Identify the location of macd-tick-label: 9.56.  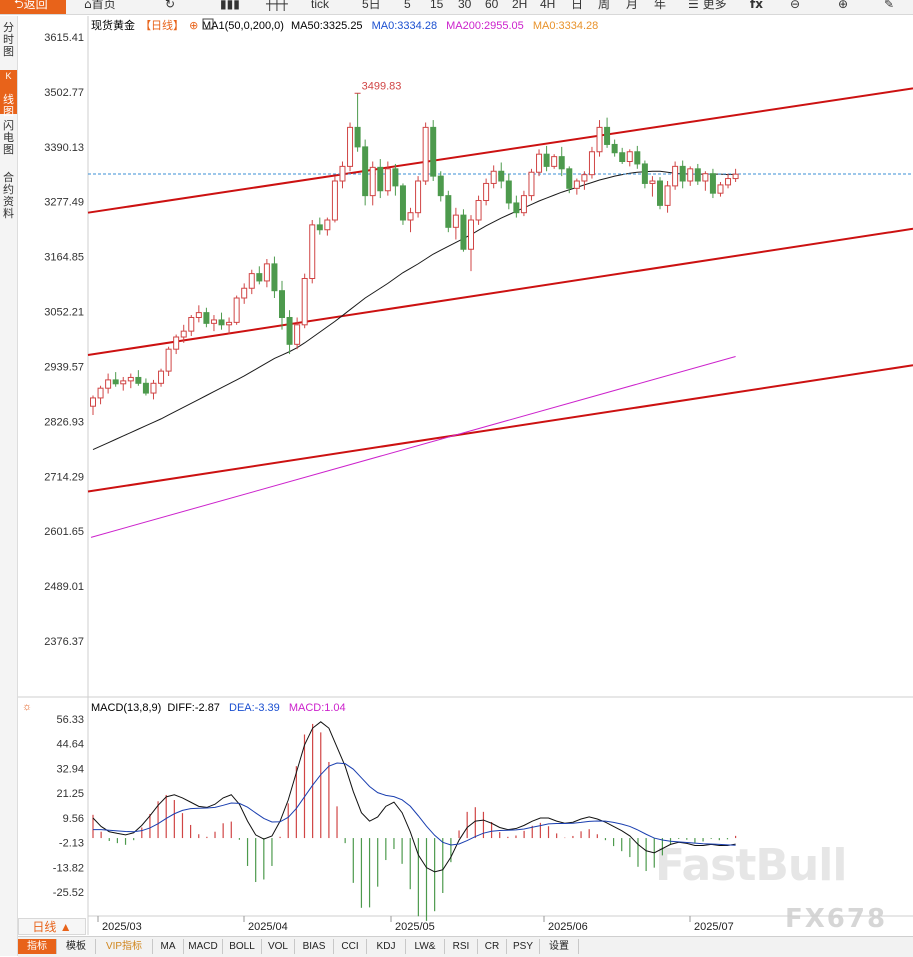
(73, 819).